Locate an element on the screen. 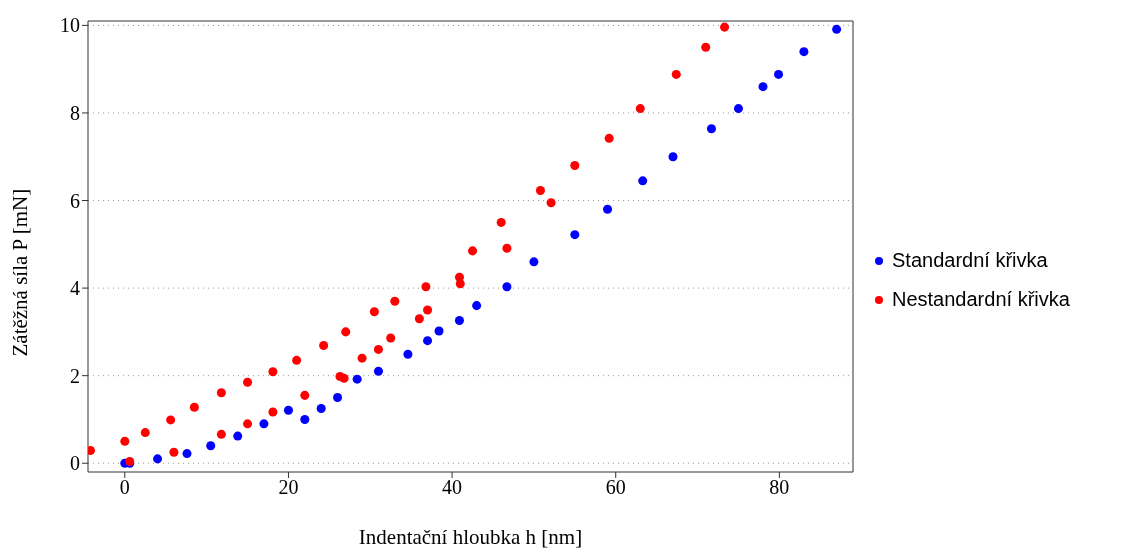 This screenshot has height=560, width=1140. y-tick-label: 6 is located at coordinates (75, 200).